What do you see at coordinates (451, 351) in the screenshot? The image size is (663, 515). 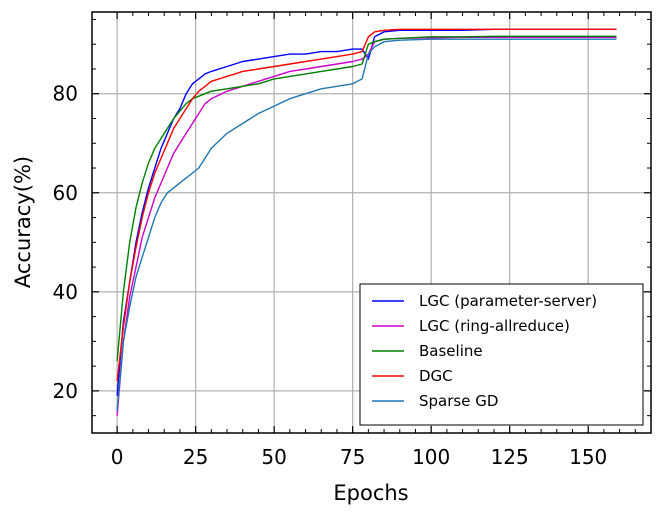 I see `legend-label-baseline: Baseline` at bounding box center [451, 351].